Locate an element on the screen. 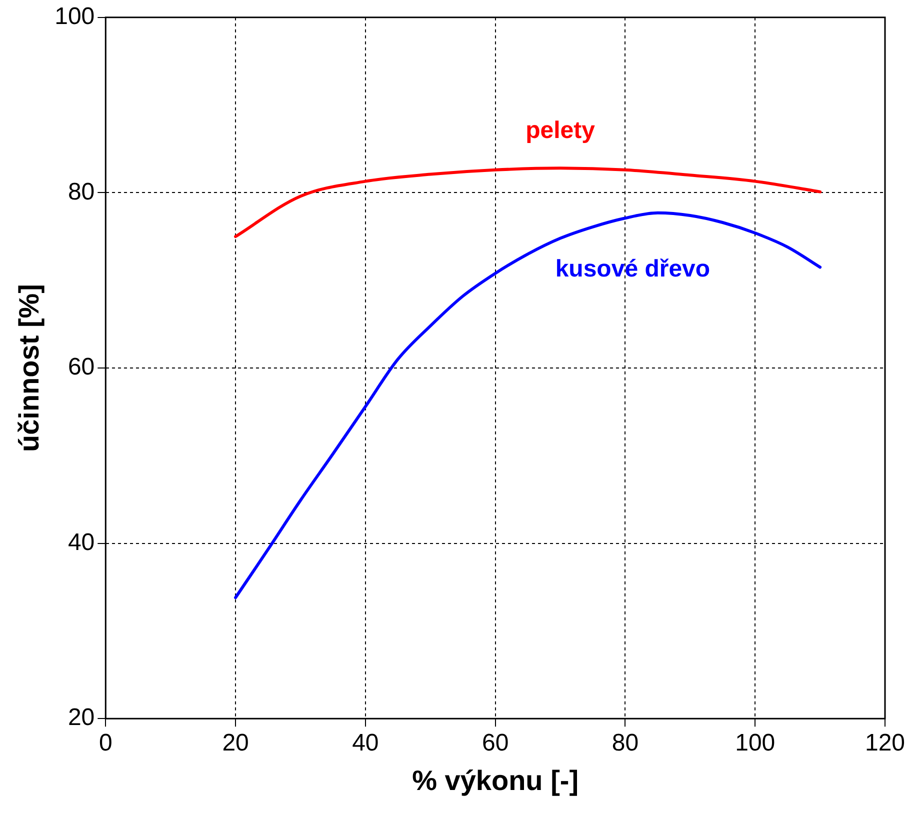 The width and height of the screenshot is (915, 813). y-tick-label: 40 is located at coordinates (81, 542).